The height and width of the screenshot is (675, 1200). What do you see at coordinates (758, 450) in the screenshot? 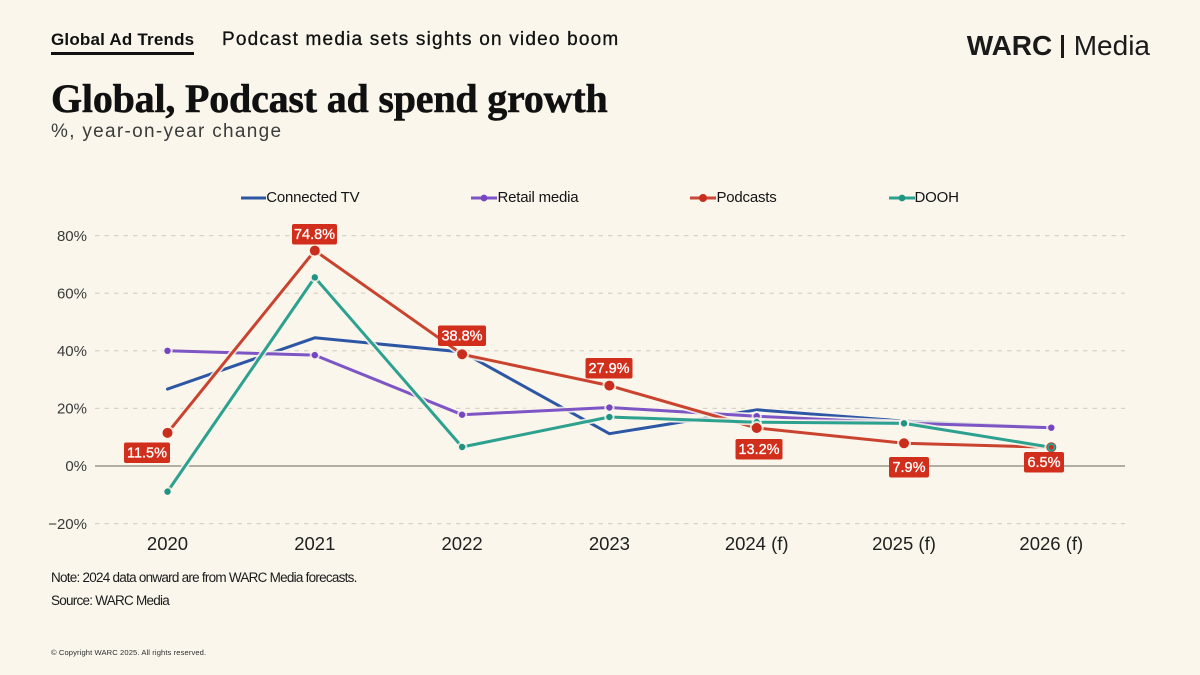
I see `svg-text: 13.2%` at bounding box center [758, 450].